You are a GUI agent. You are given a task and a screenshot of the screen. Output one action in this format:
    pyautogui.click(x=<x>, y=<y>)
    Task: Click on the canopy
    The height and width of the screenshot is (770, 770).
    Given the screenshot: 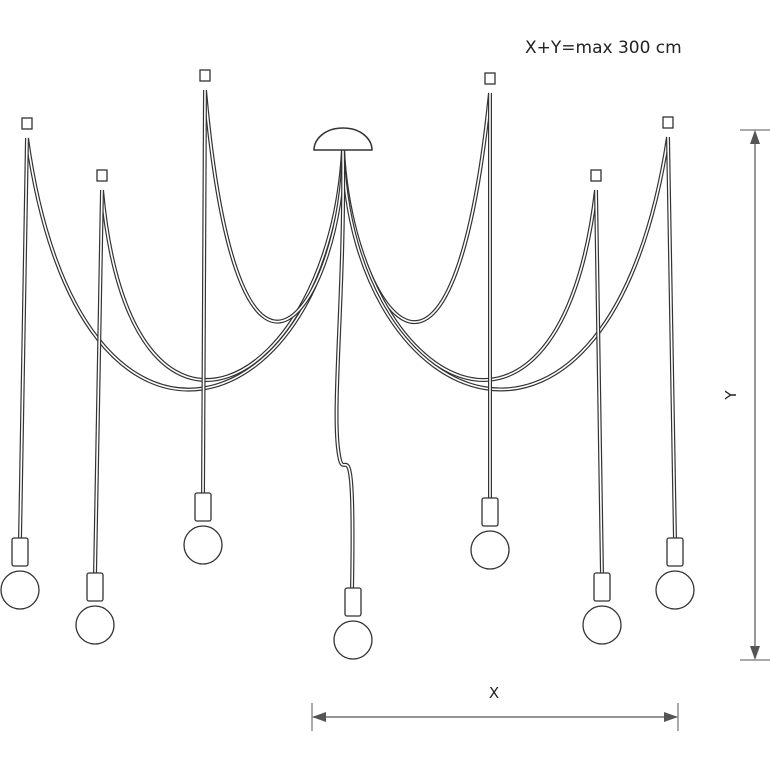 What is the action you would take?
    pyautogui.click(x=343, y=139)
    